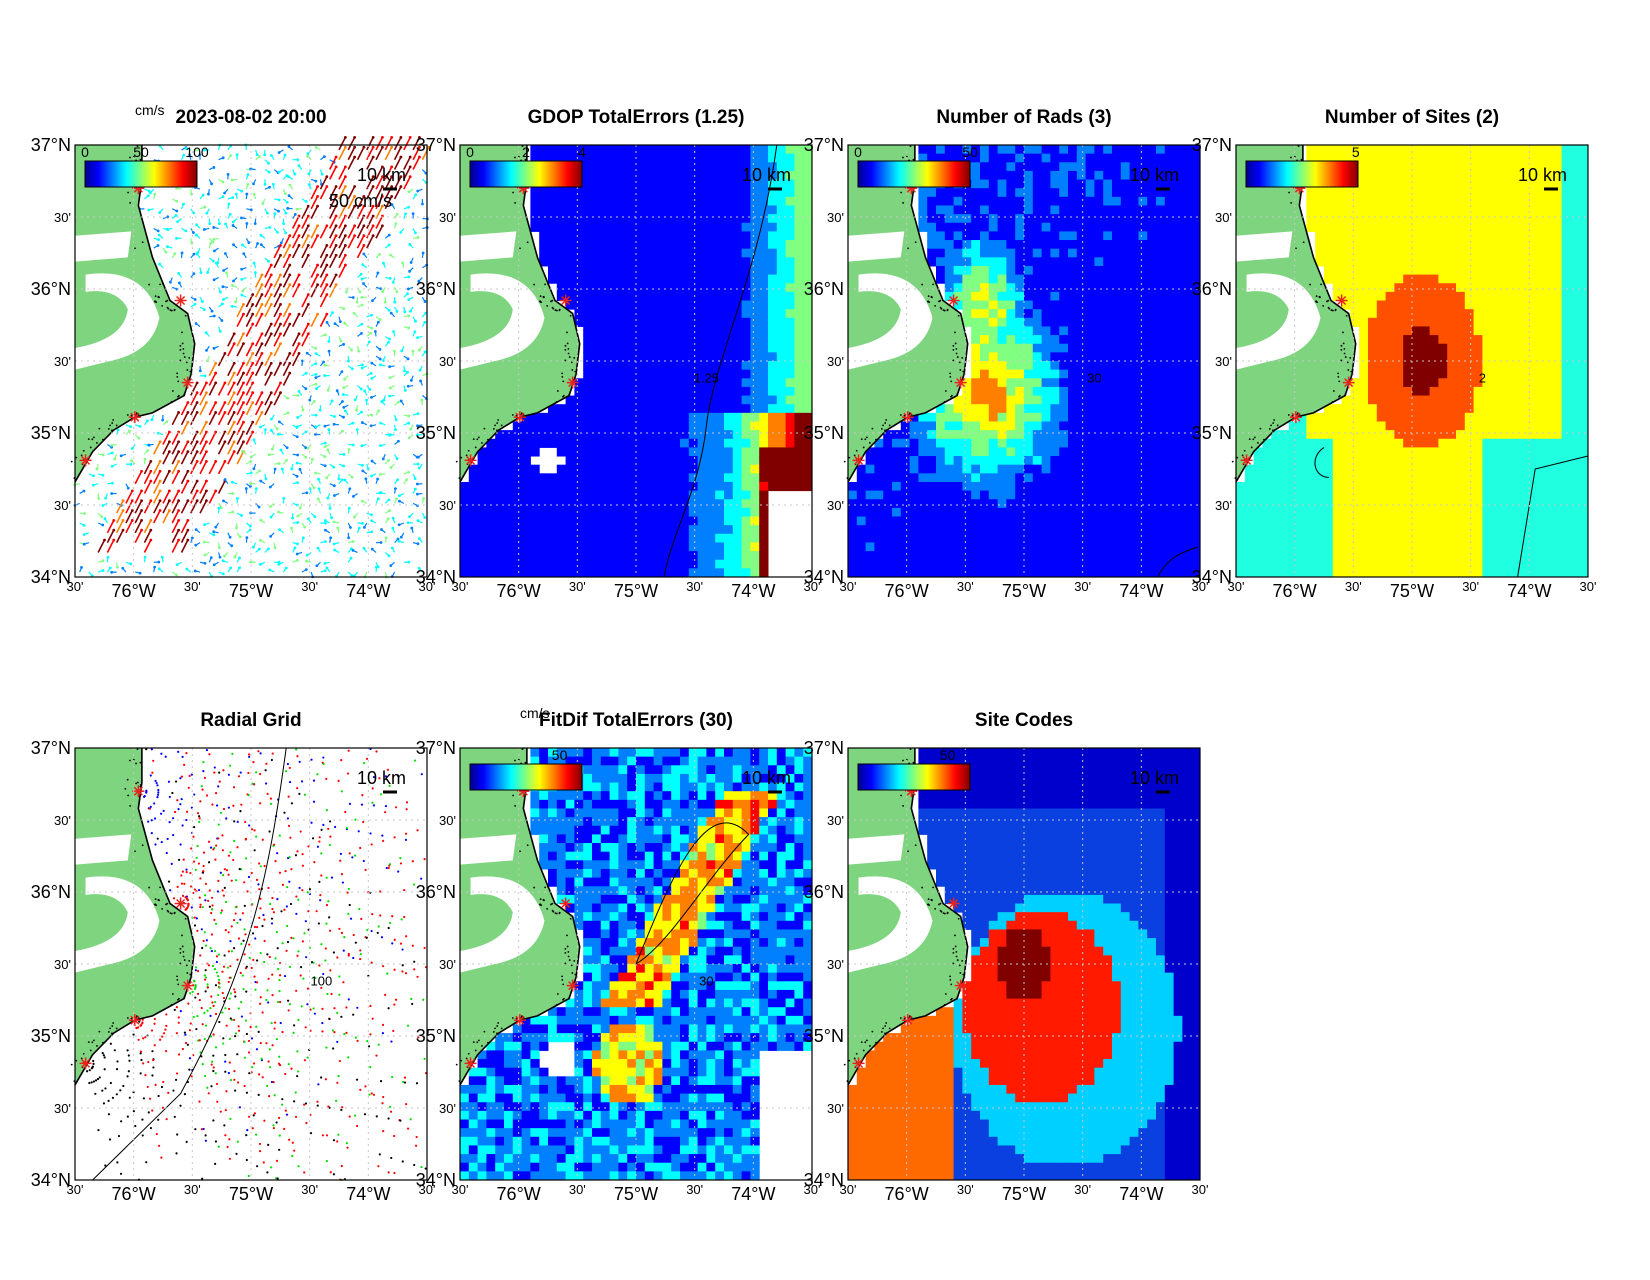  What do you see at coordinates (197, 152) in the screenshot?
I see `colorbar-tick: 100` at bounding box center [197, 152].